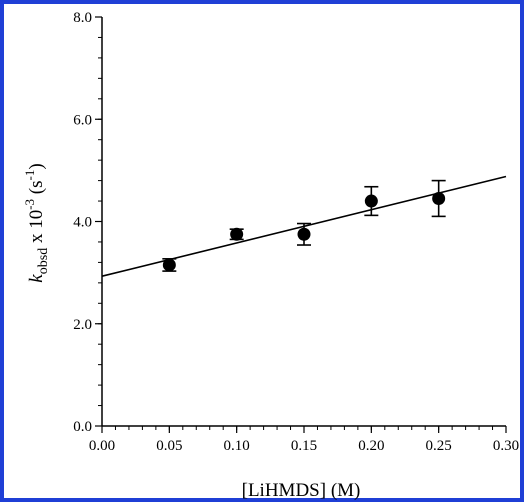 The image size is (524, 502). Describe the element at coordinates (102, 446) in the screenshot. I see `x-tick-label: 0.00` at that location.